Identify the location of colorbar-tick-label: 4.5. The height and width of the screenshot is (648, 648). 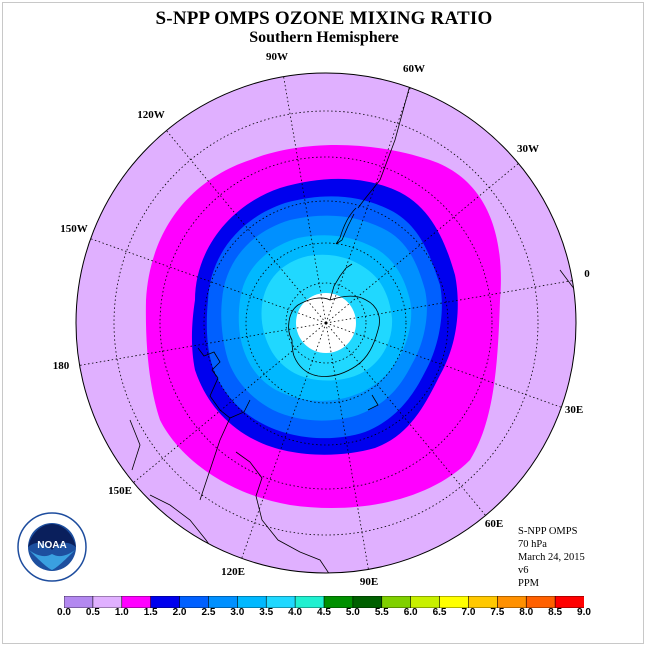
(324, 612).